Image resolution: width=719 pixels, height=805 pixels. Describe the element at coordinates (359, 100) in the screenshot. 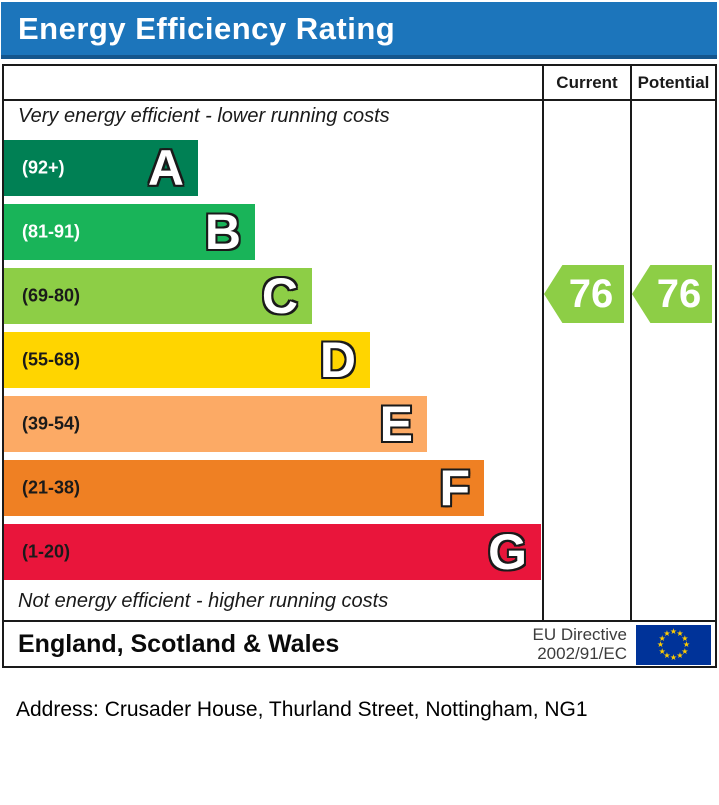

I see `header-row-divider` at that location.